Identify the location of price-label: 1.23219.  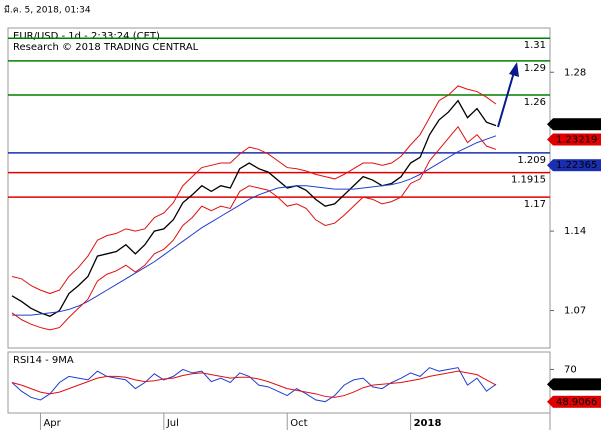
(576, 140).